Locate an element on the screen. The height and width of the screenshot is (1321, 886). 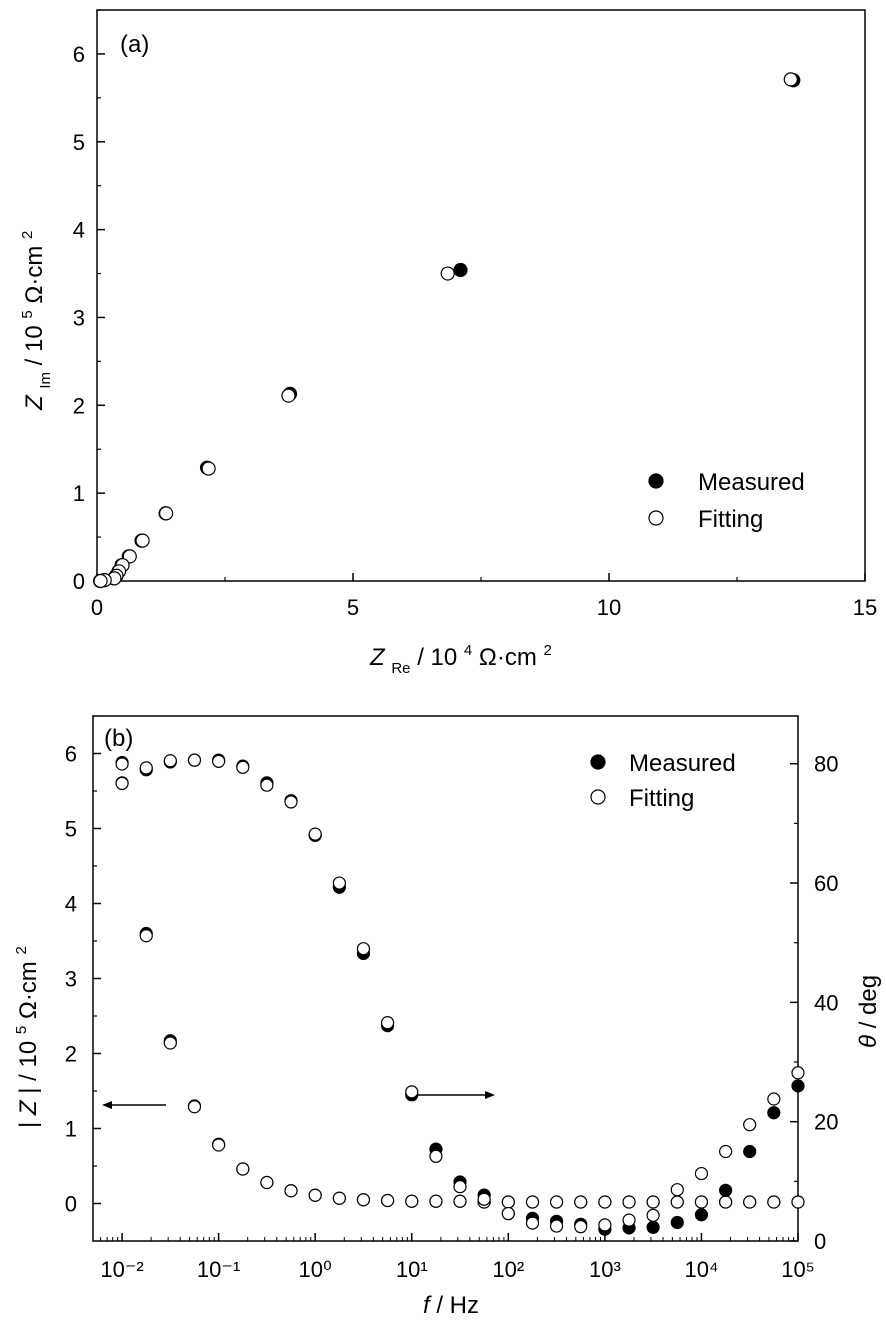
panel-a-y-tick-label: 2 is located at coordinates (79, 405).